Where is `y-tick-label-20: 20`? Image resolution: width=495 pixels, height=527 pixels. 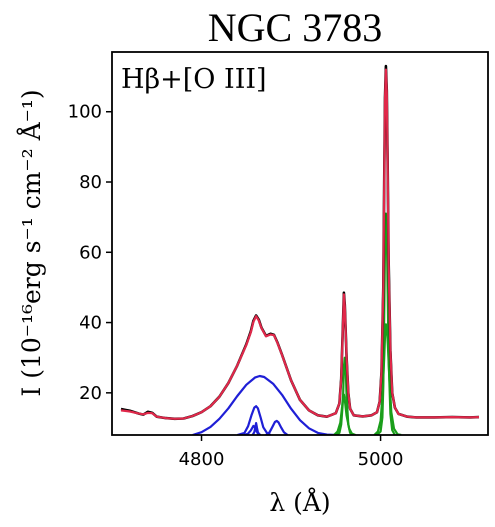
y-tick-label-20: 20 is located at coordinates (90, 393).